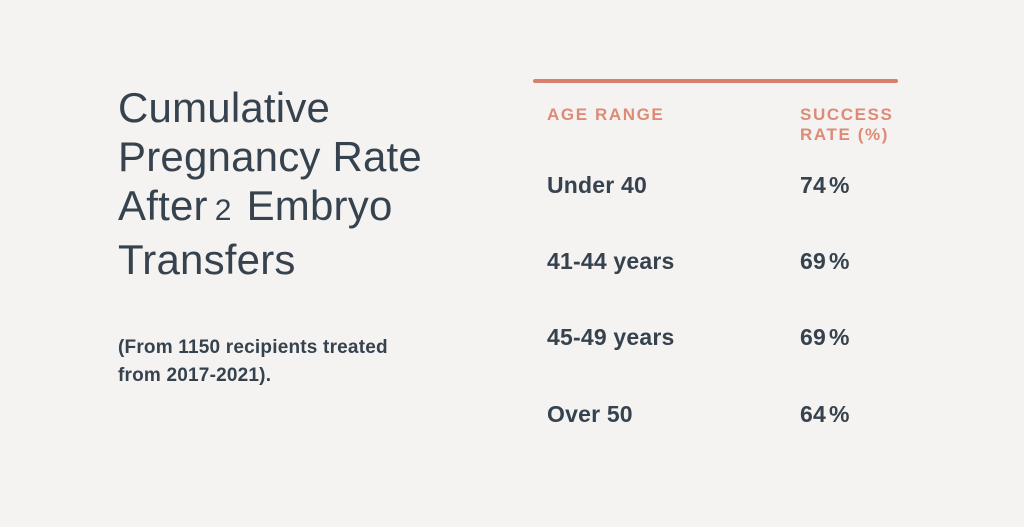 This screenshot has width=1024, height=527. I want to click on table-top-rule, so click(715, 81).